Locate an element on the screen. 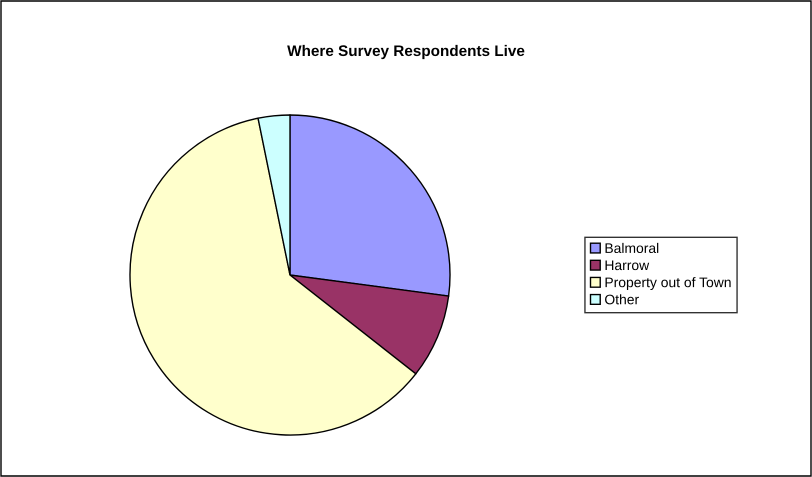  chart-title: Where Survey Respondents Live is located at coordinates (405, 52).